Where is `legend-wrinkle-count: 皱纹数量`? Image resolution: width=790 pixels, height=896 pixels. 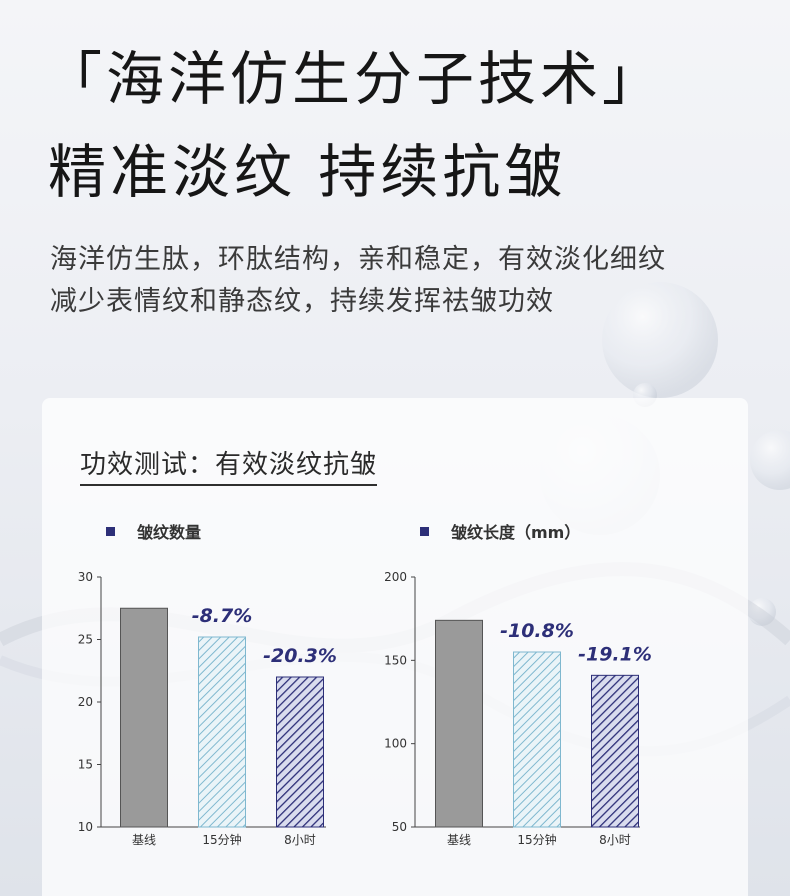
legend-wrinkle-count: 皱纹数量 is located at coordinates (153, 533).